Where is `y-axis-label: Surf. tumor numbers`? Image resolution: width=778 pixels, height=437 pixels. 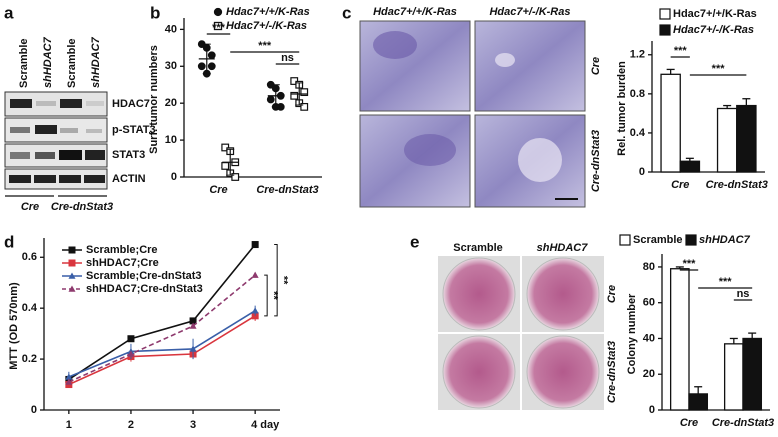 y-axis-label: Surf. tumor numbers is located at coordinates (154, 99).